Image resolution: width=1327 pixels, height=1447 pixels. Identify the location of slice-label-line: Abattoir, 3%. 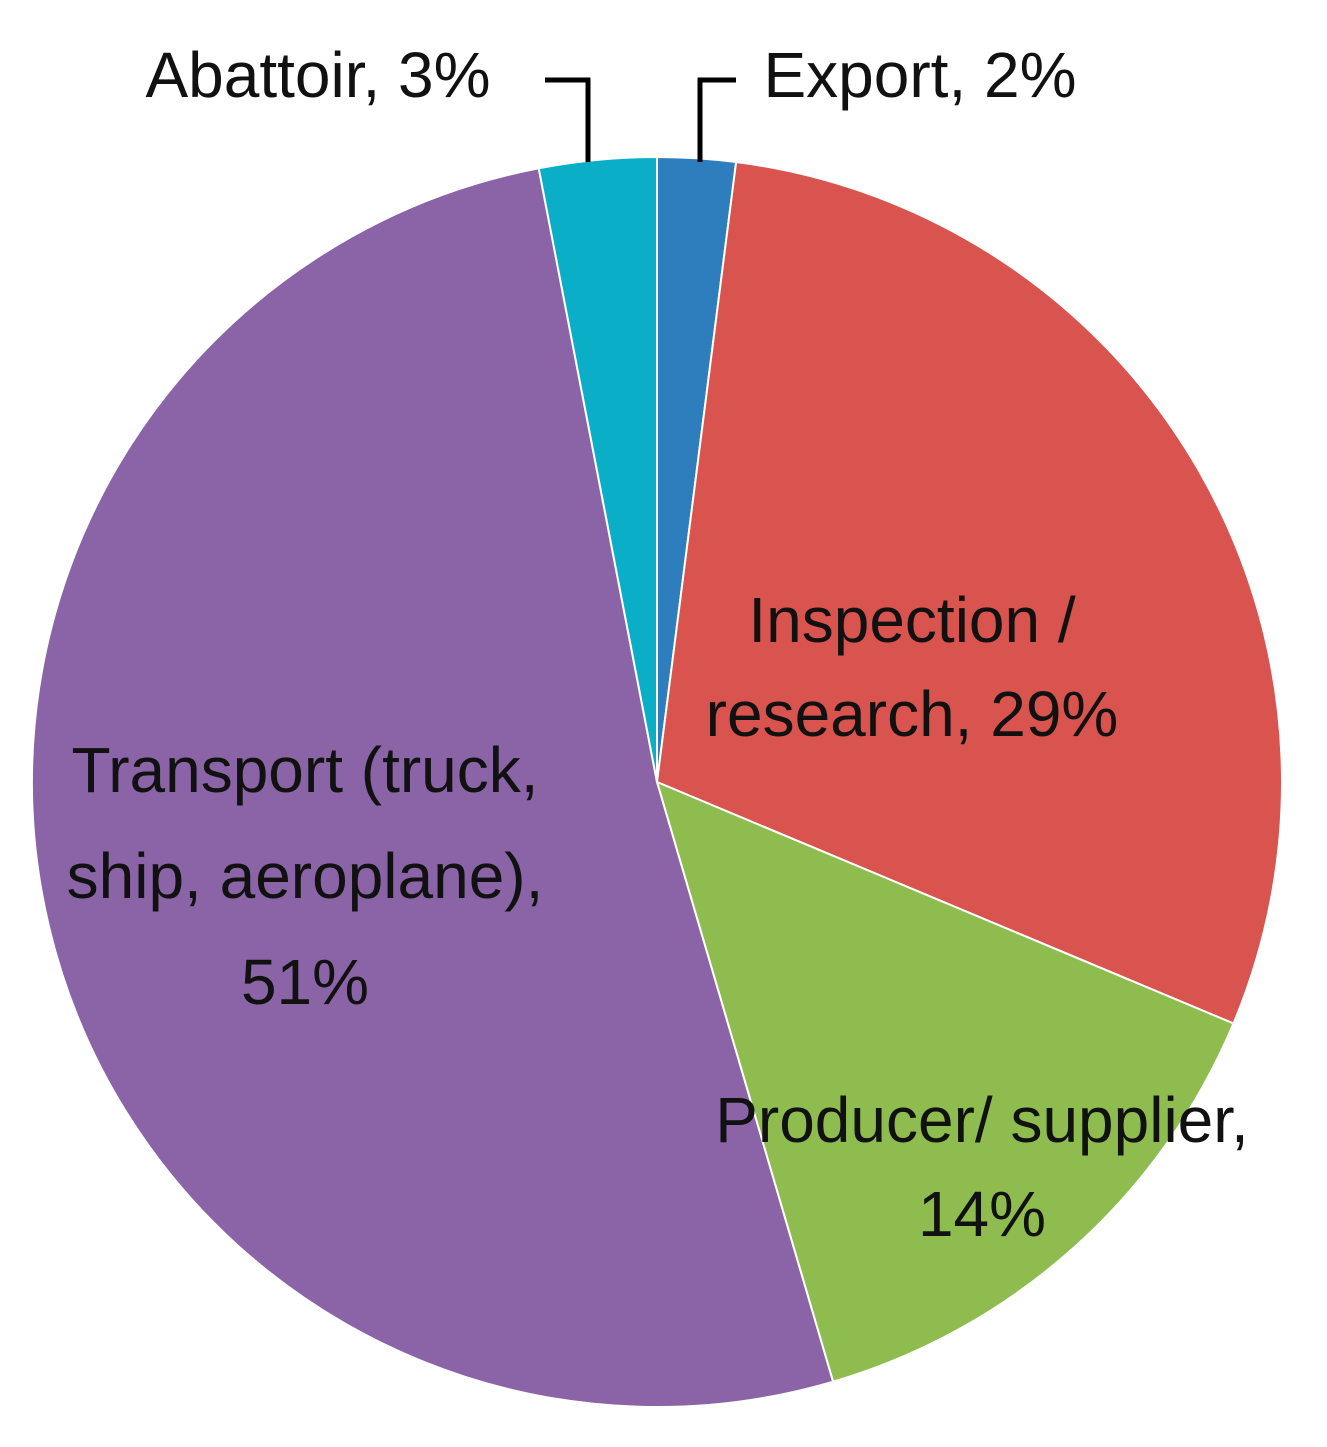
(317, 75).